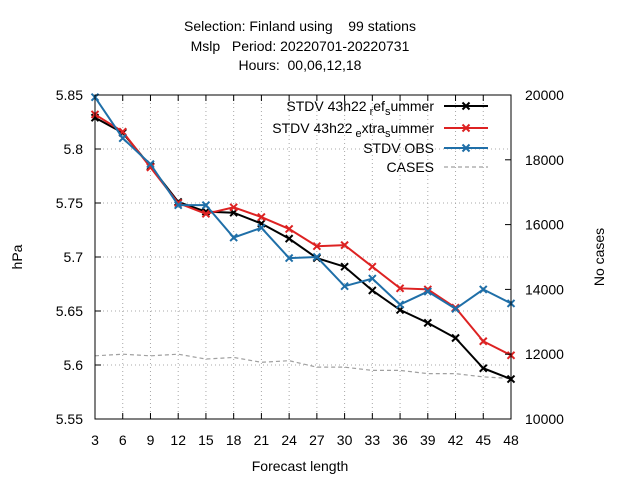  Describe the element at coordinates (69, 311) in the screenshot. I see `y-tick-label: 5.65` at that location.